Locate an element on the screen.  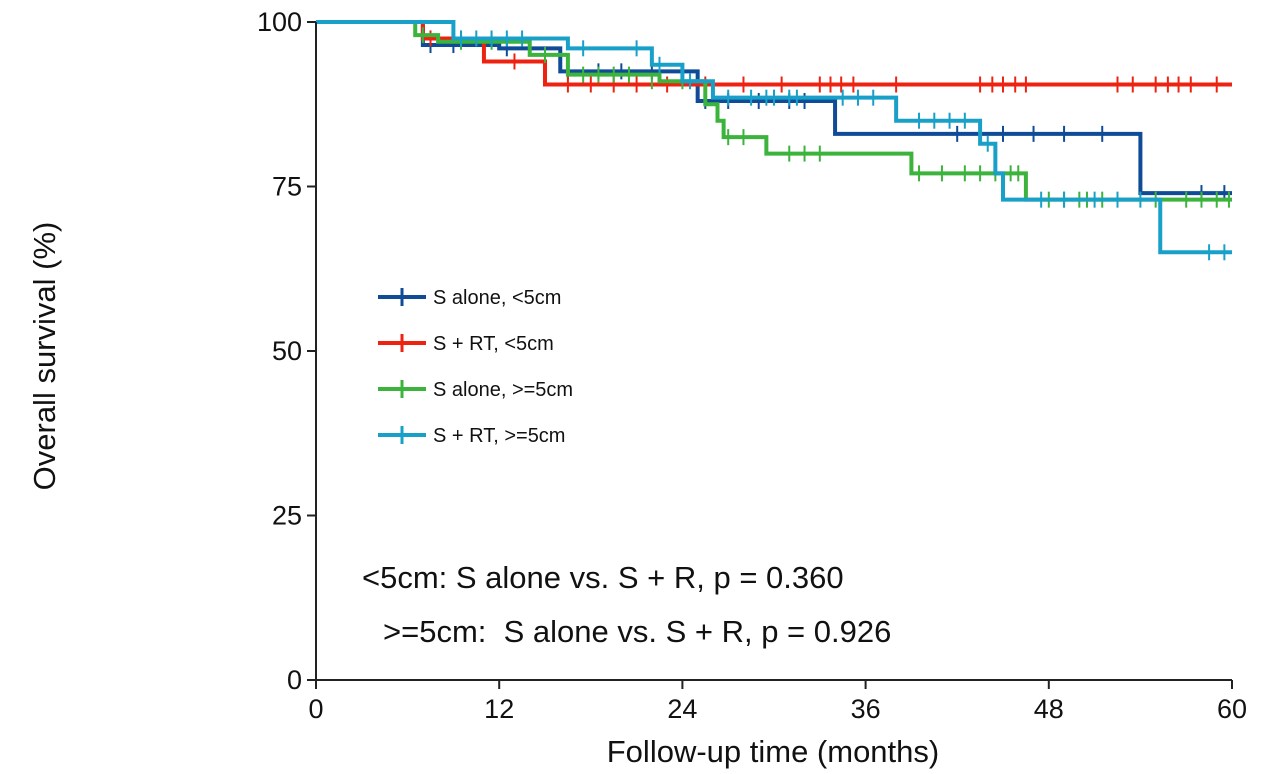
legend-item-s-alone-lt5cm: S alone, <5cm is located at coordinates (469, 298).